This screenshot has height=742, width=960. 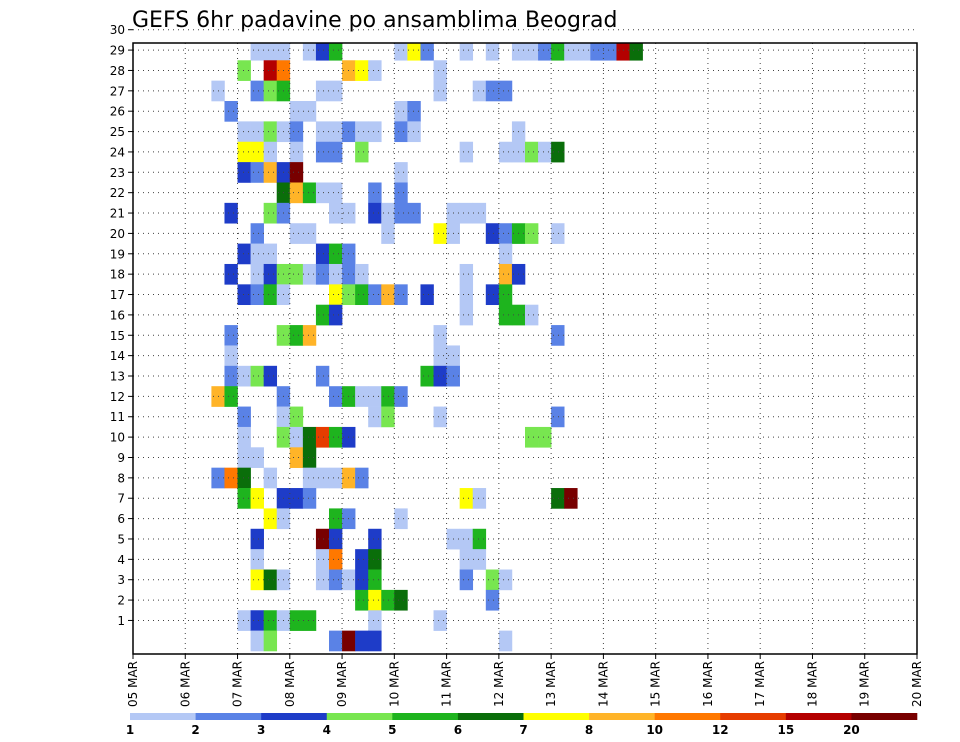 What do you see at coordinates (851, 730) in the screenshot?
I see `legend-label: 20` at bounding box center [851, 730].